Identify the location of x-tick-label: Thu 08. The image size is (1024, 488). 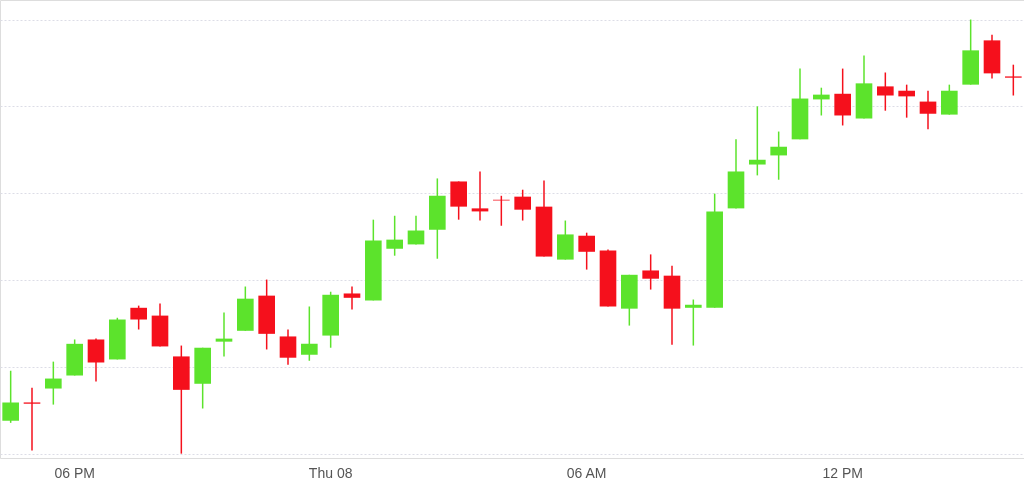
(330, 472).